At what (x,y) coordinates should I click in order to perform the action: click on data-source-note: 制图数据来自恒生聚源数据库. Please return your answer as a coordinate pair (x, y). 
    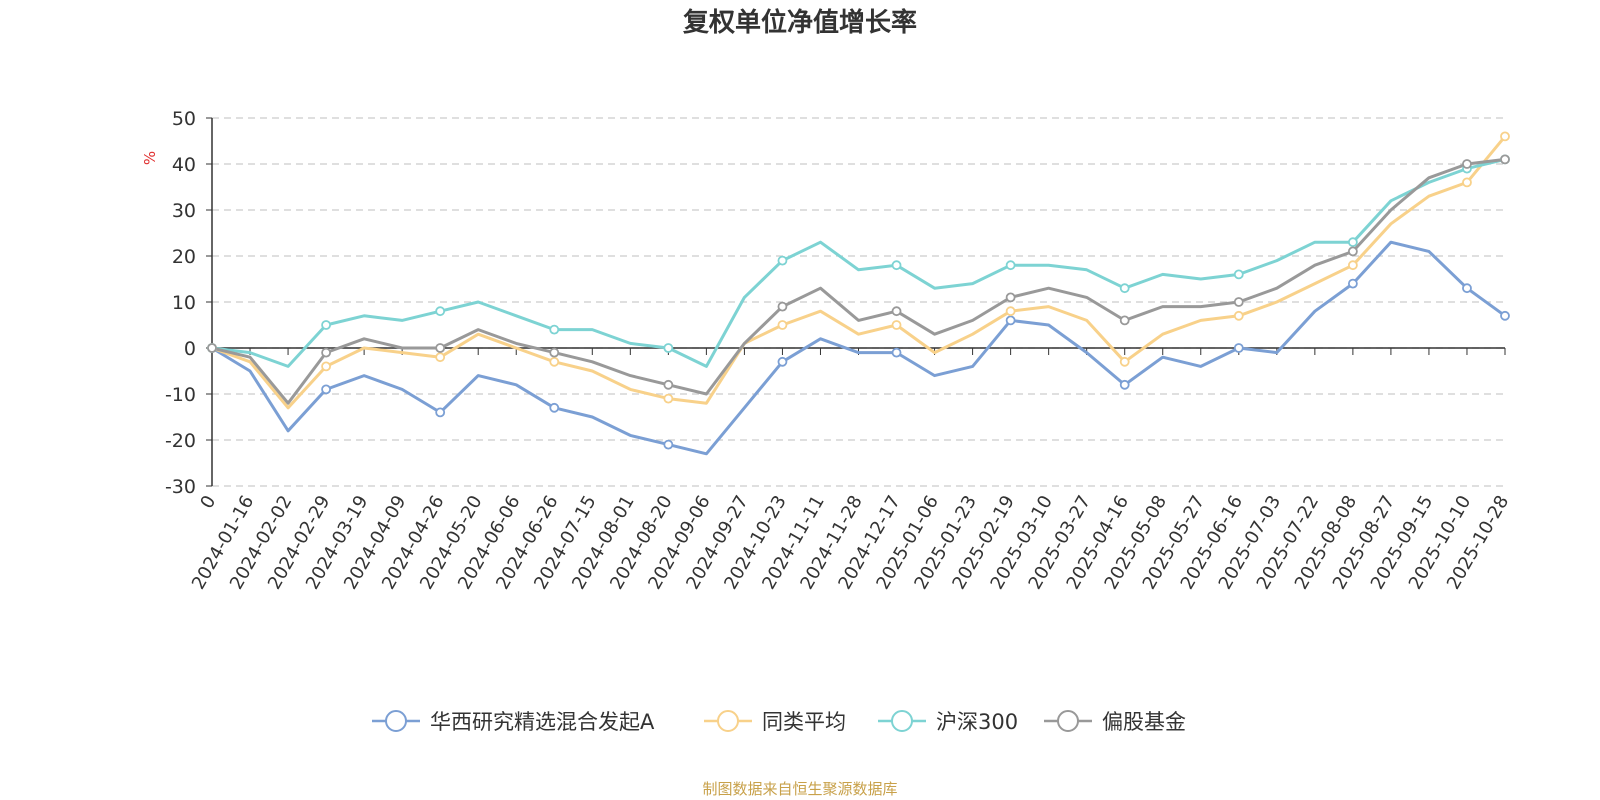
    Looking at the image, I should click on (800, 789).